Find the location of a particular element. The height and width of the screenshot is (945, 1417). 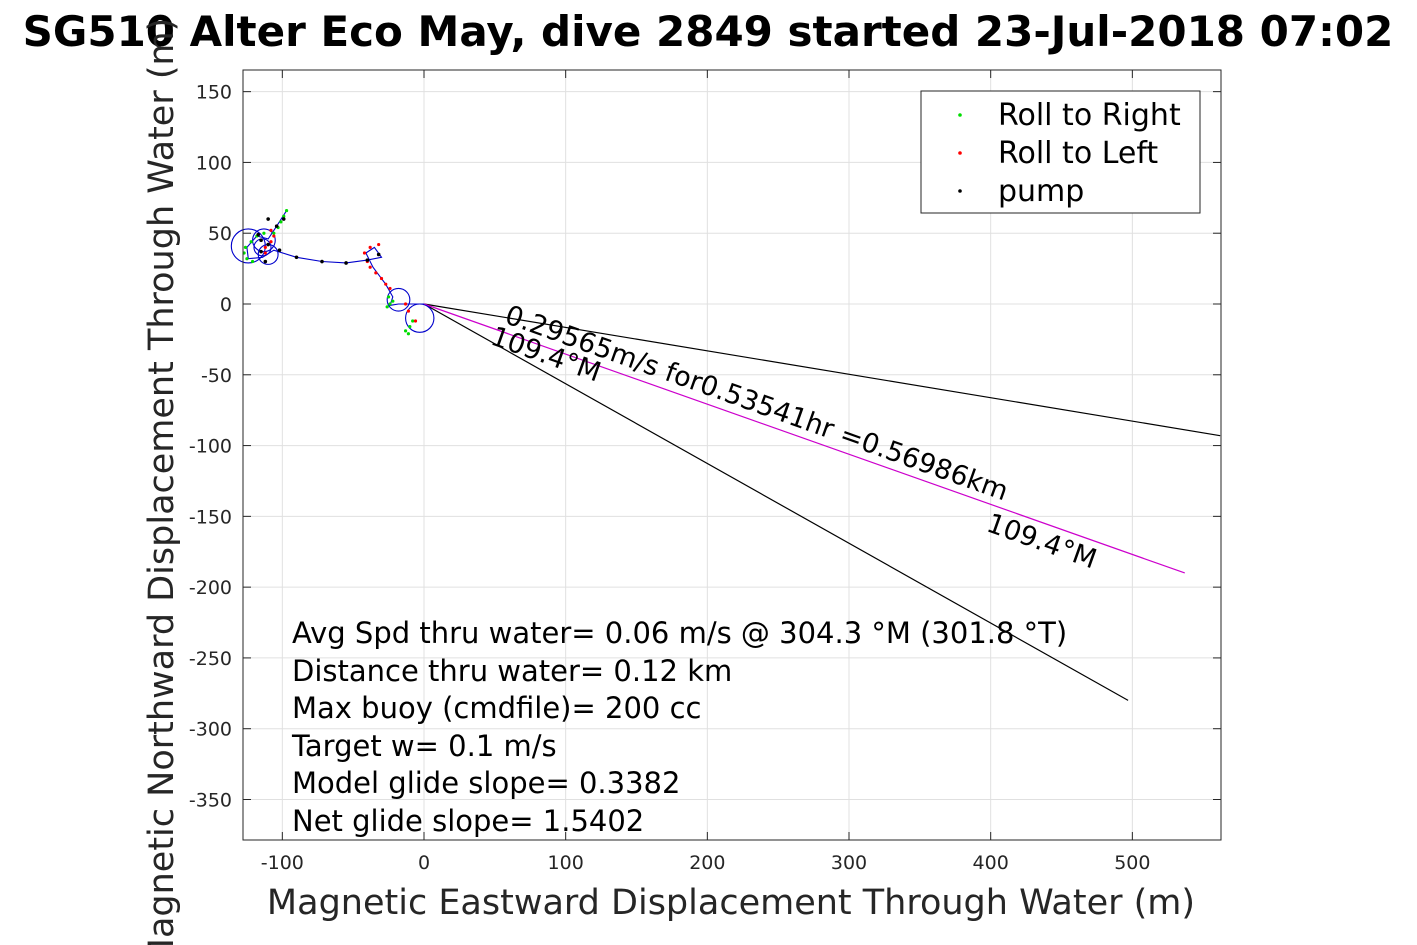

y-tick-label: -100 is located at coordinates (210, 447).